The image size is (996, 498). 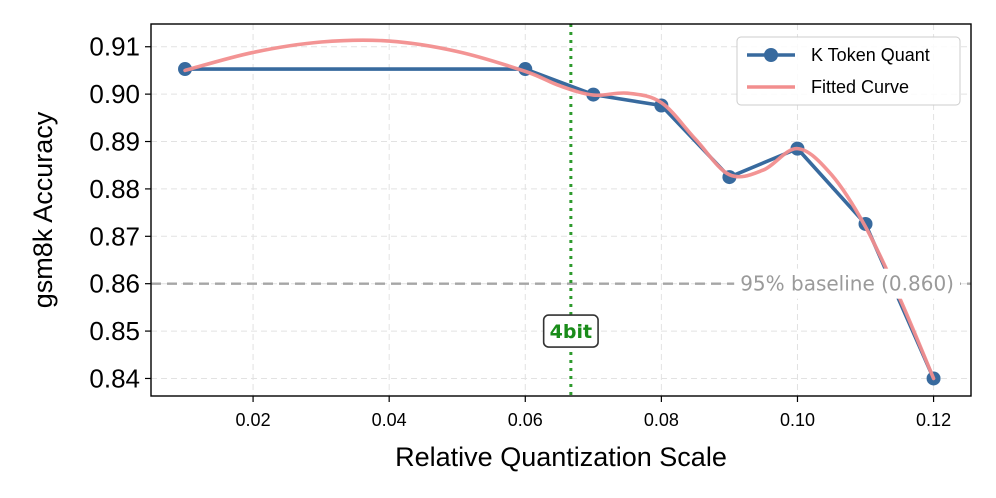 I want to click on x-tick-label: 0.02, so click(x=253, y=420).